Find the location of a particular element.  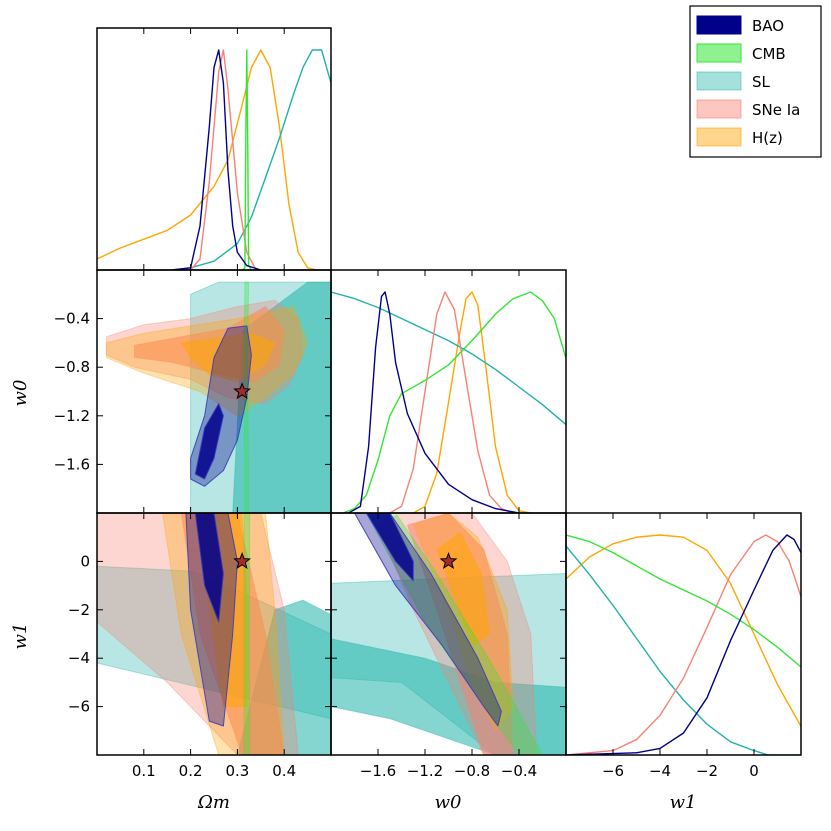

legend-swatch-bao is located at coordinates (719, 25).